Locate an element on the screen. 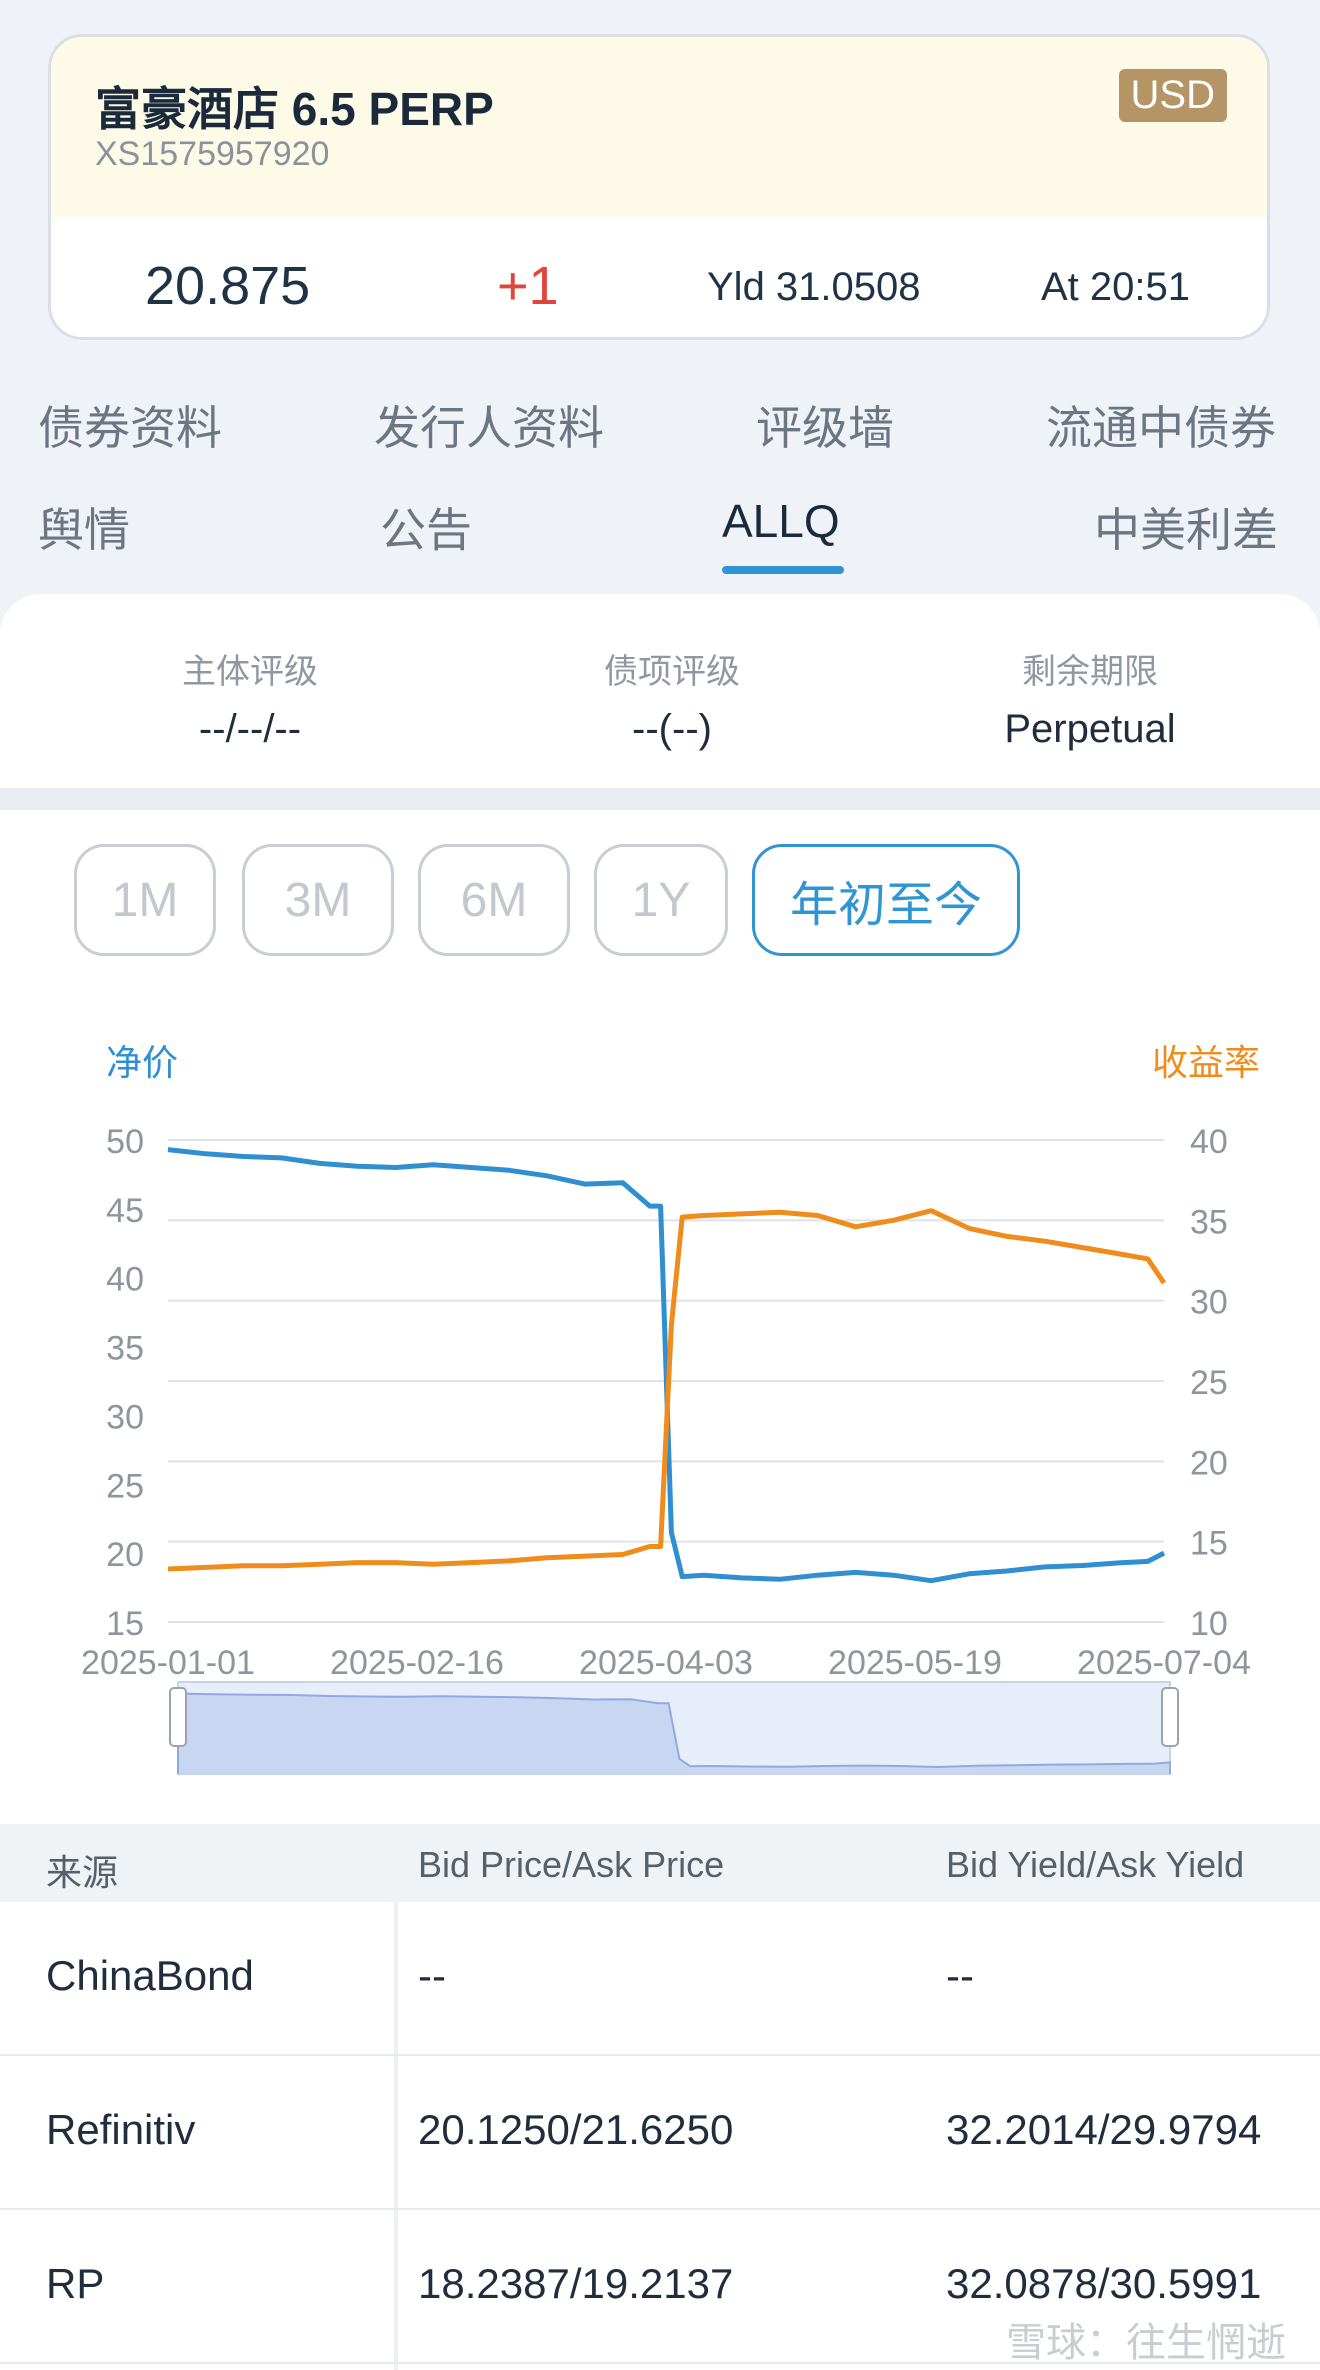  left-axis-tick-label: 35 is located at coordinates (125, 1349).